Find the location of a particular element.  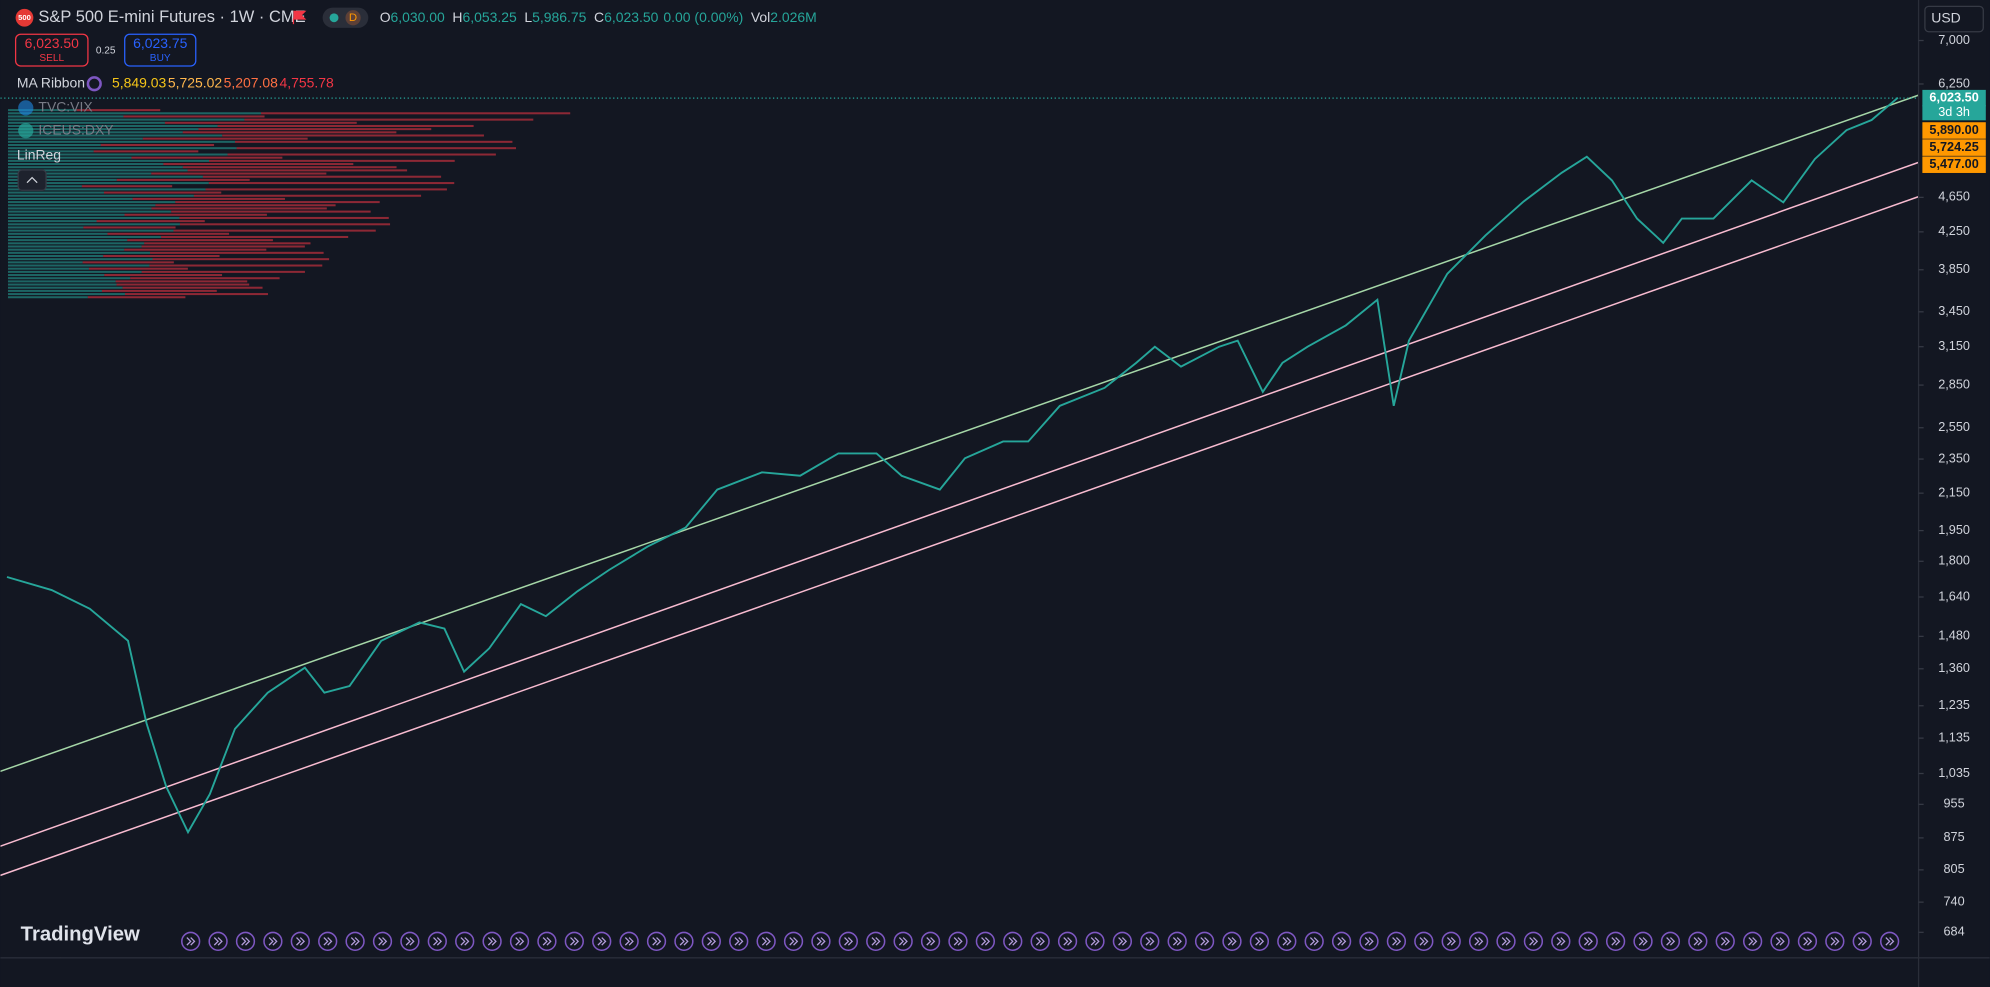

currency: USD is located at coordinates (1945, 18).